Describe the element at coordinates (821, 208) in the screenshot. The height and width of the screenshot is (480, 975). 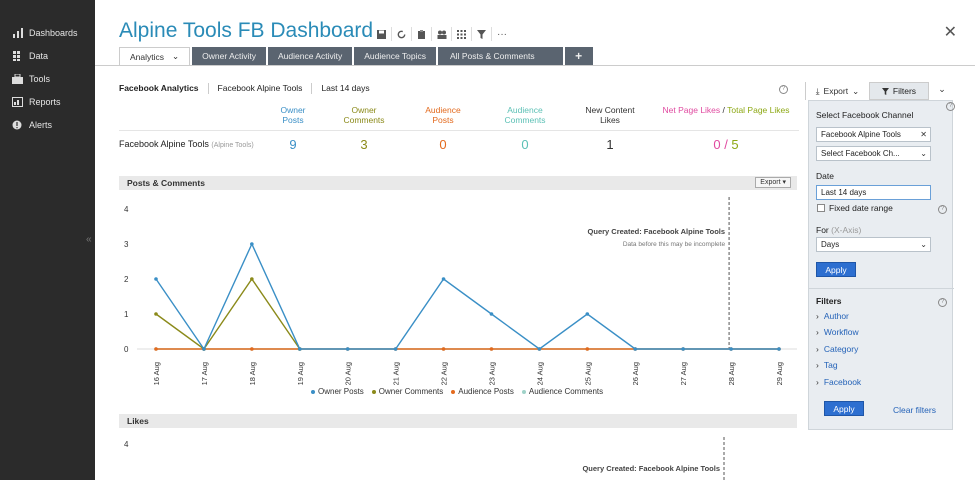
I see `fixed-date-range-checkbox` at that location.